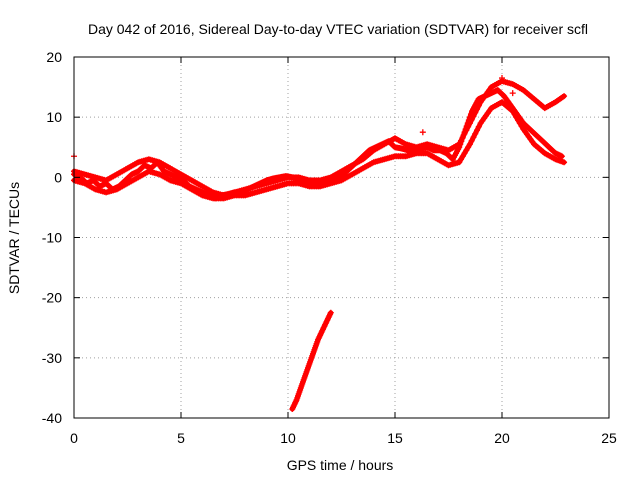 The width and height of the screenshot is (640, 480). I want to click on x-tick-label: 15, so click(395, 438).